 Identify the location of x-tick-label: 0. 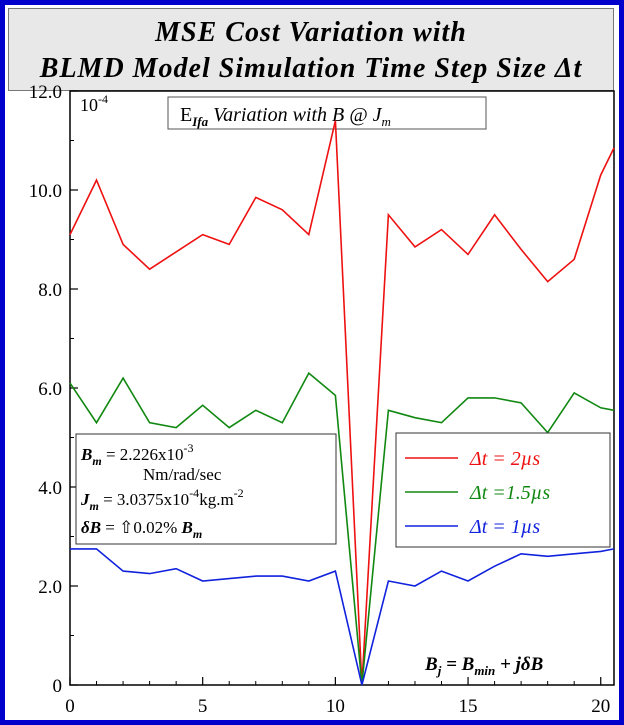
(70, 706).